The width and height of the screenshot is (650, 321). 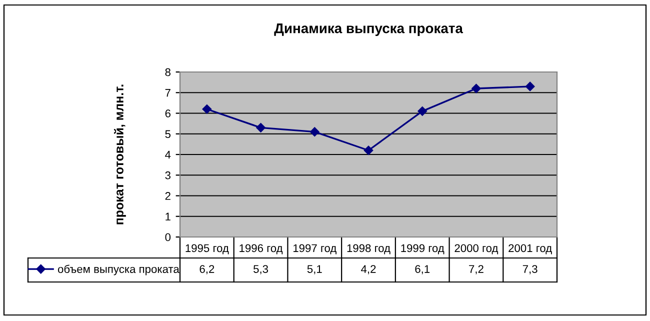 What do you see at coordinates (167, 72) in the screenshot?
I see `y-tick-label: 8` at bounding box center [167, 72].